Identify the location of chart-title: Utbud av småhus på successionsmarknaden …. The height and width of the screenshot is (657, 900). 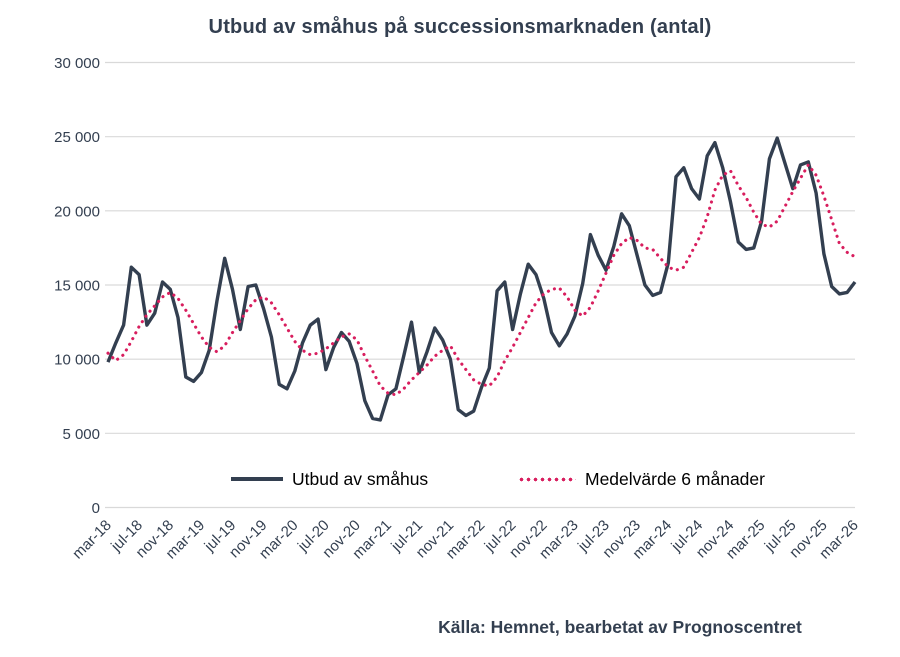
(460, 27).